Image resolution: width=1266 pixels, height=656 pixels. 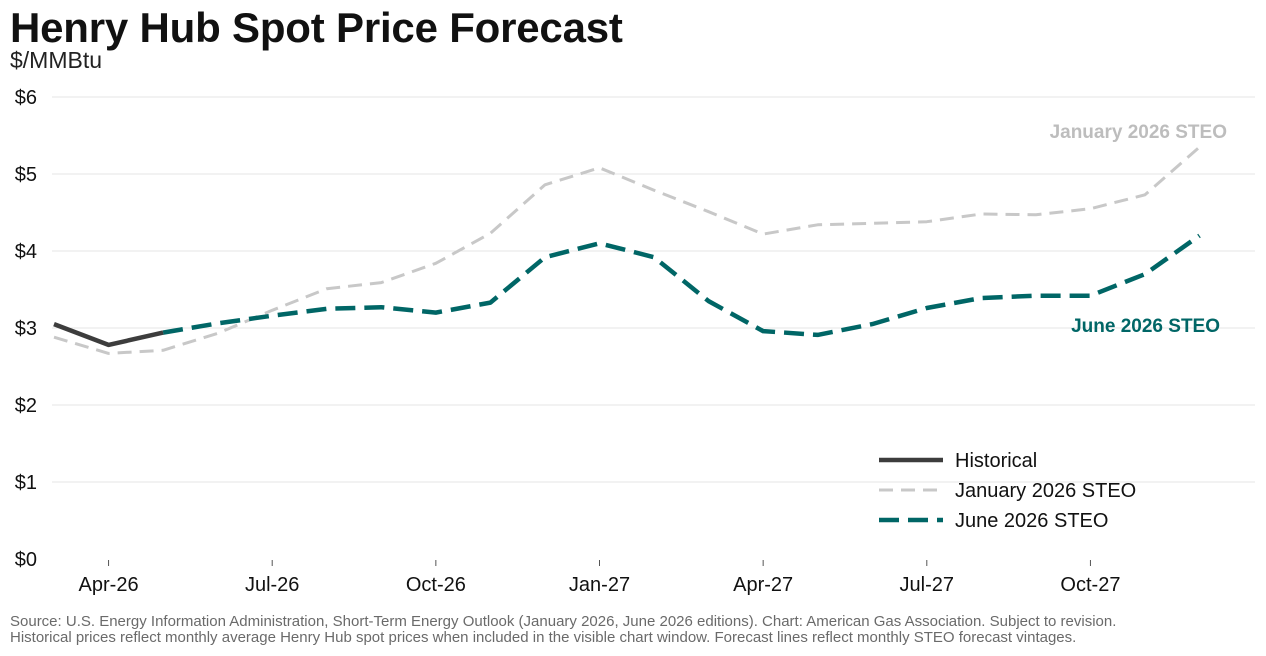 I want to click on series-line-historical, so click(x=108, y=334).